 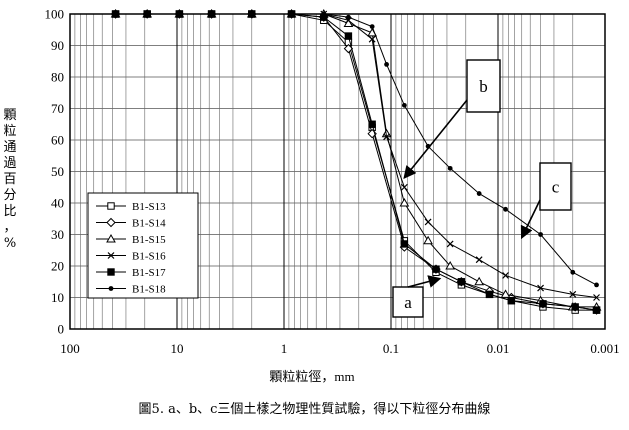 I want to click on y-axis-title-char: 粒, so click(x=10, y=131).